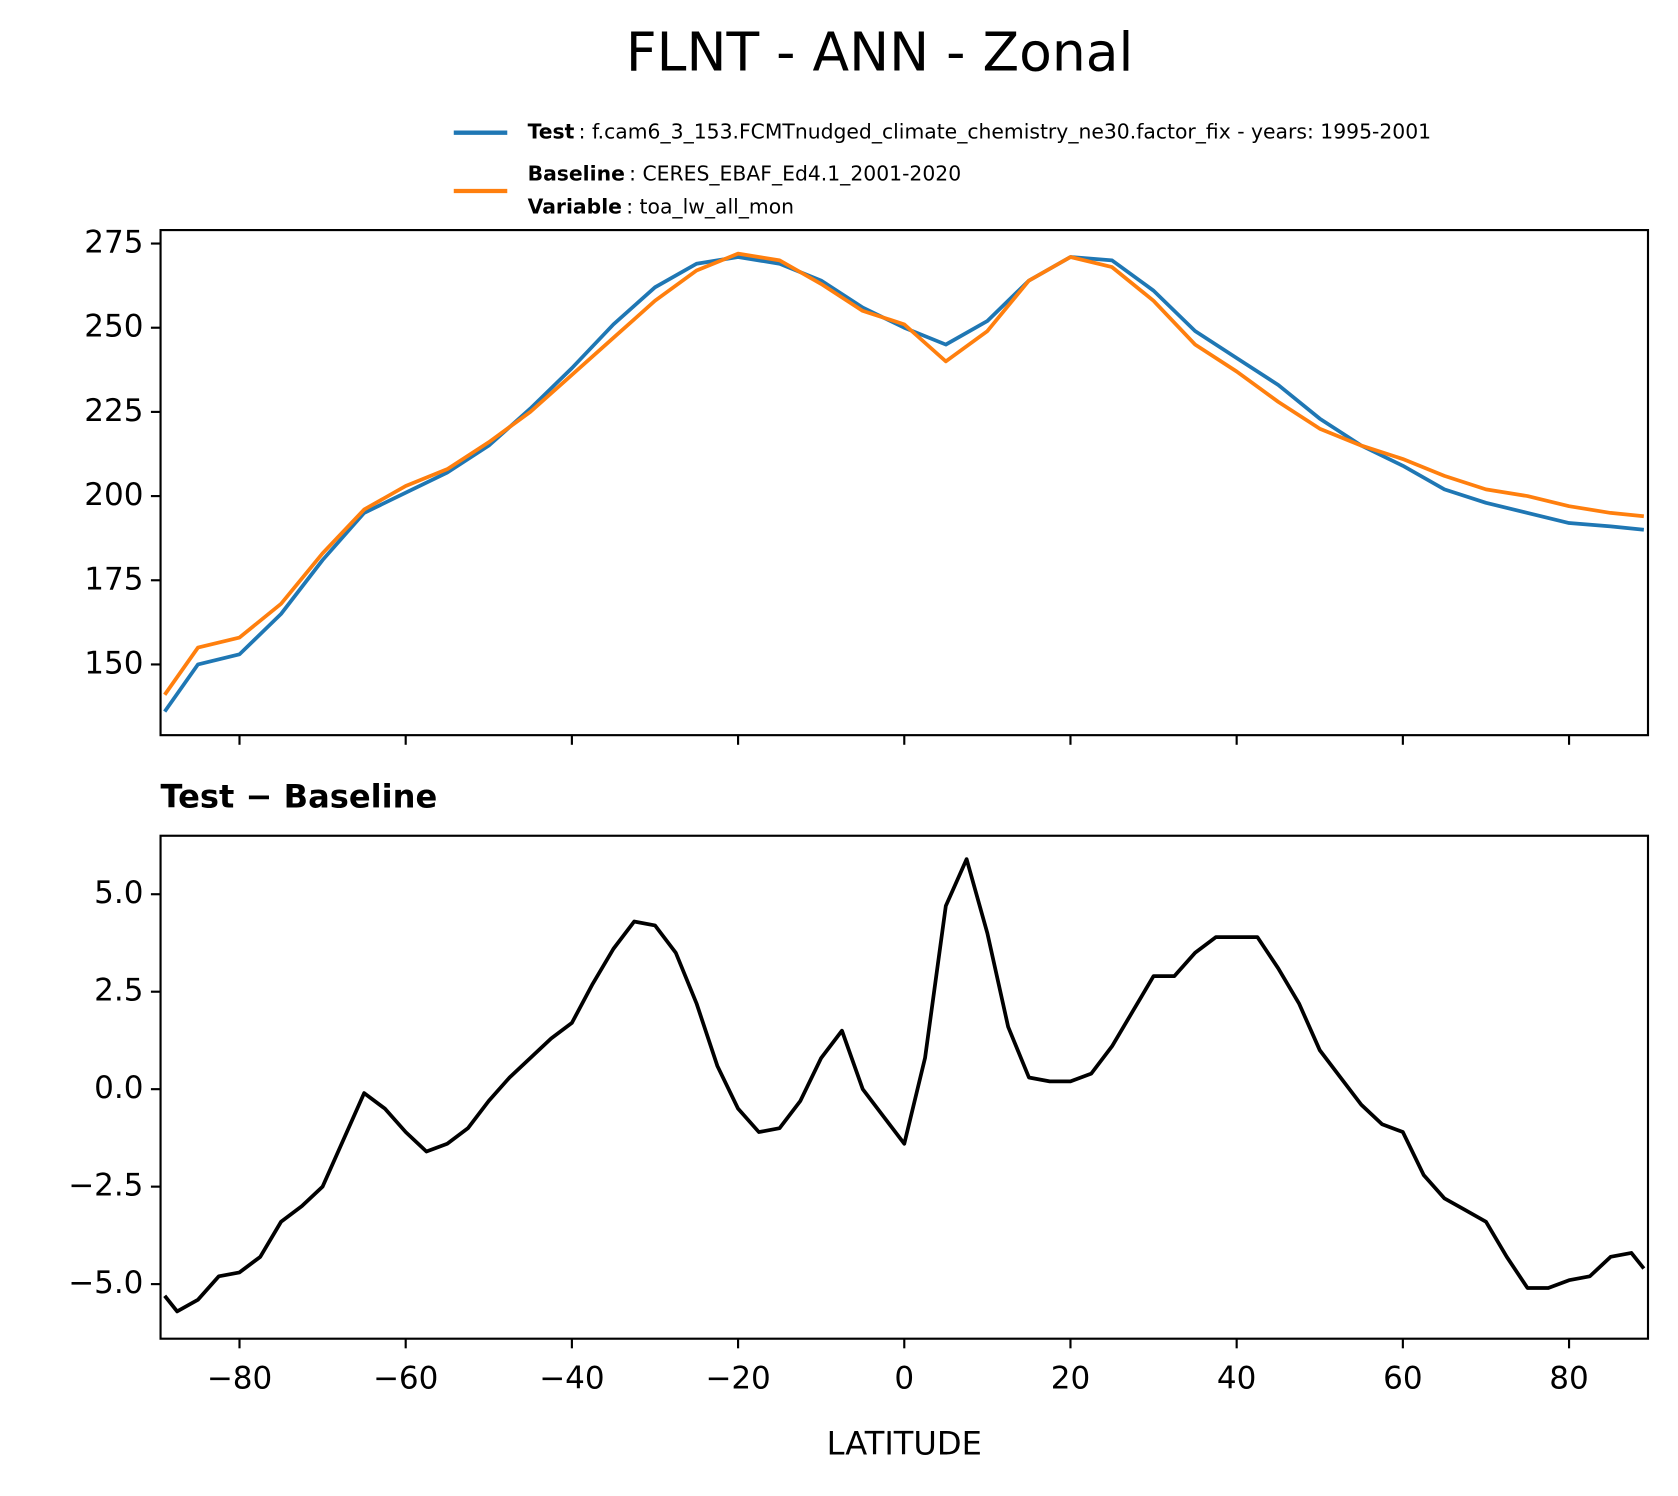 This screenshot has width=1678, height=1496. I want to click on legend-name: Baseline, so click(576, 173).